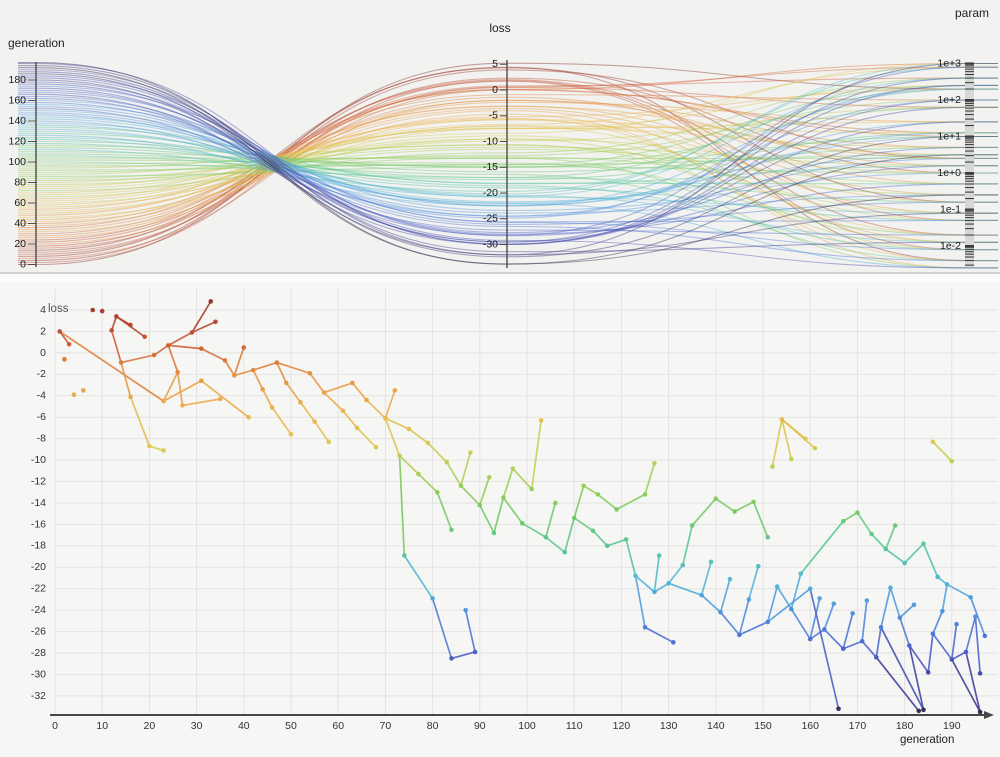  I want to click on scatter-x-axis-title: generation, so click(927, 740).